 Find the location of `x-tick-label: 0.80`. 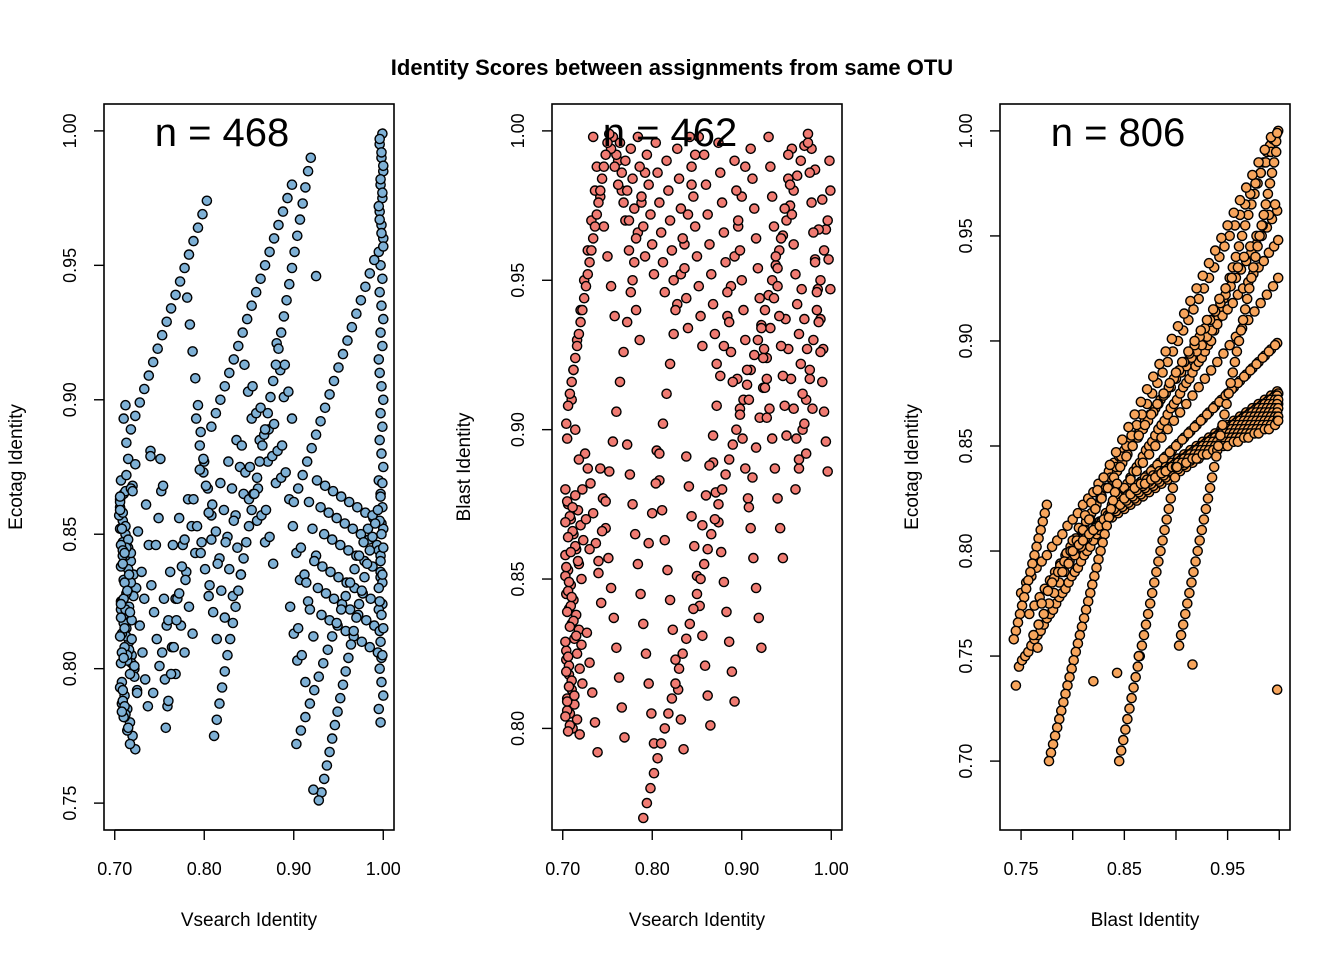

x-tick-label: 0.80 is located at coordinates (652, 869).